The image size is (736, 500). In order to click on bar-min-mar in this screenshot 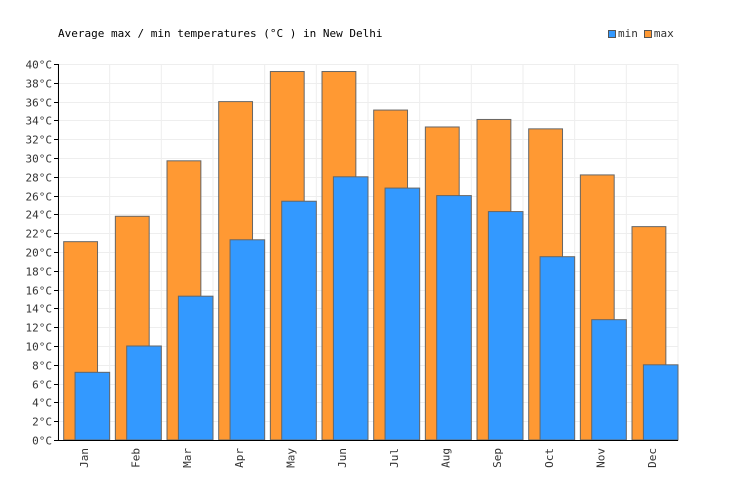, I will do `click(195, 368)`.